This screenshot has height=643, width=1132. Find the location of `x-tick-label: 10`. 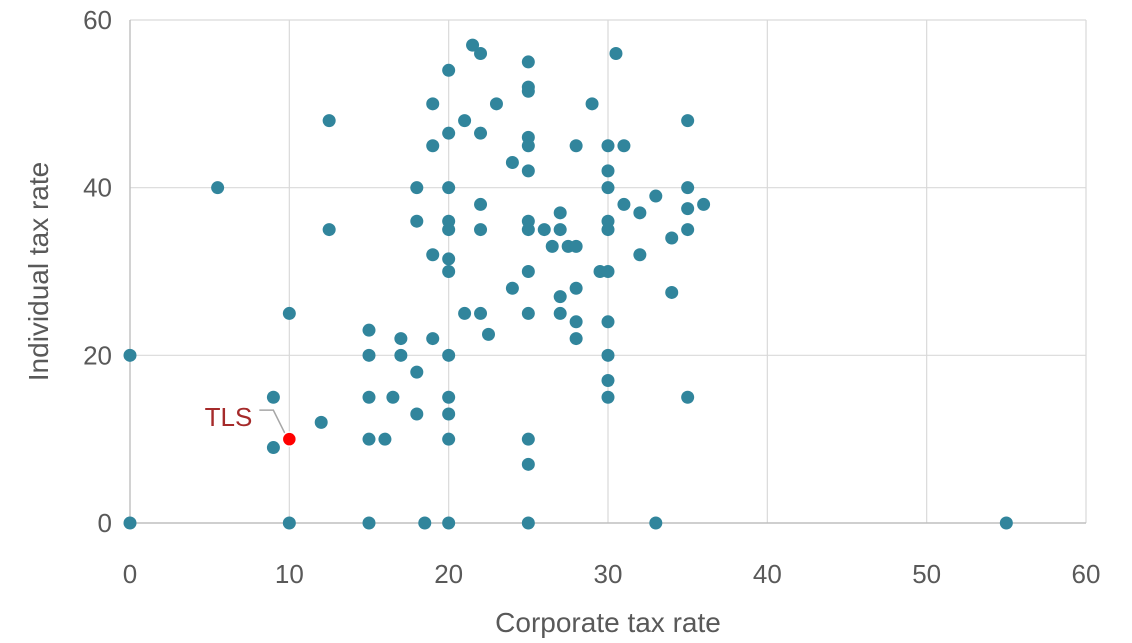

x-tick-label: 10 is located at coordinates (289, 574).